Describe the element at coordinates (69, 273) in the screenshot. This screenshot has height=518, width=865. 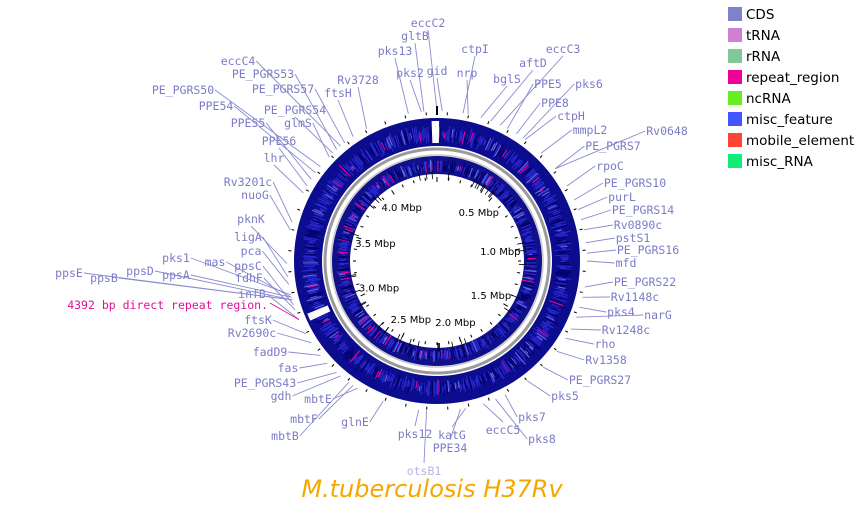
I see `gene-label: ppsE` at that location.